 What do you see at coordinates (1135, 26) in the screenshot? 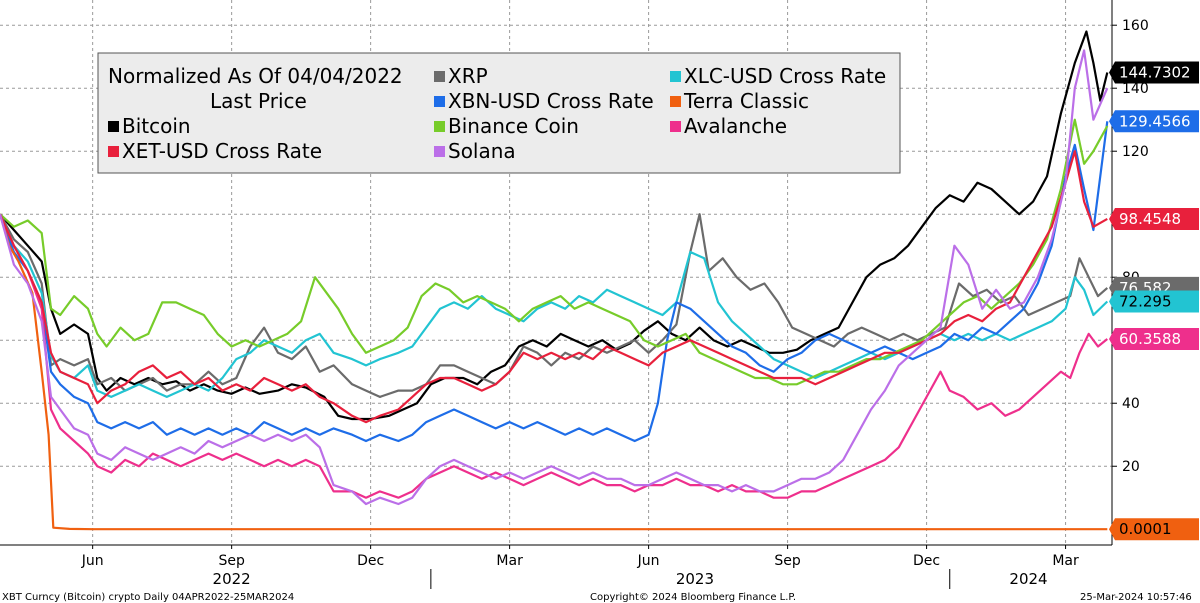
I see `y-tick-label: 160` at bounding box center [1135, 26].